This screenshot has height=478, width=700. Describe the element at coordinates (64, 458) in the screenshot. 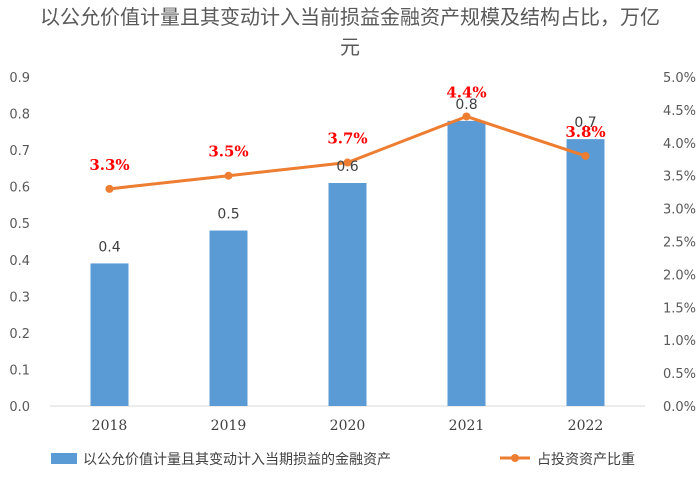

I see `legend-bar-swatch` at that location.